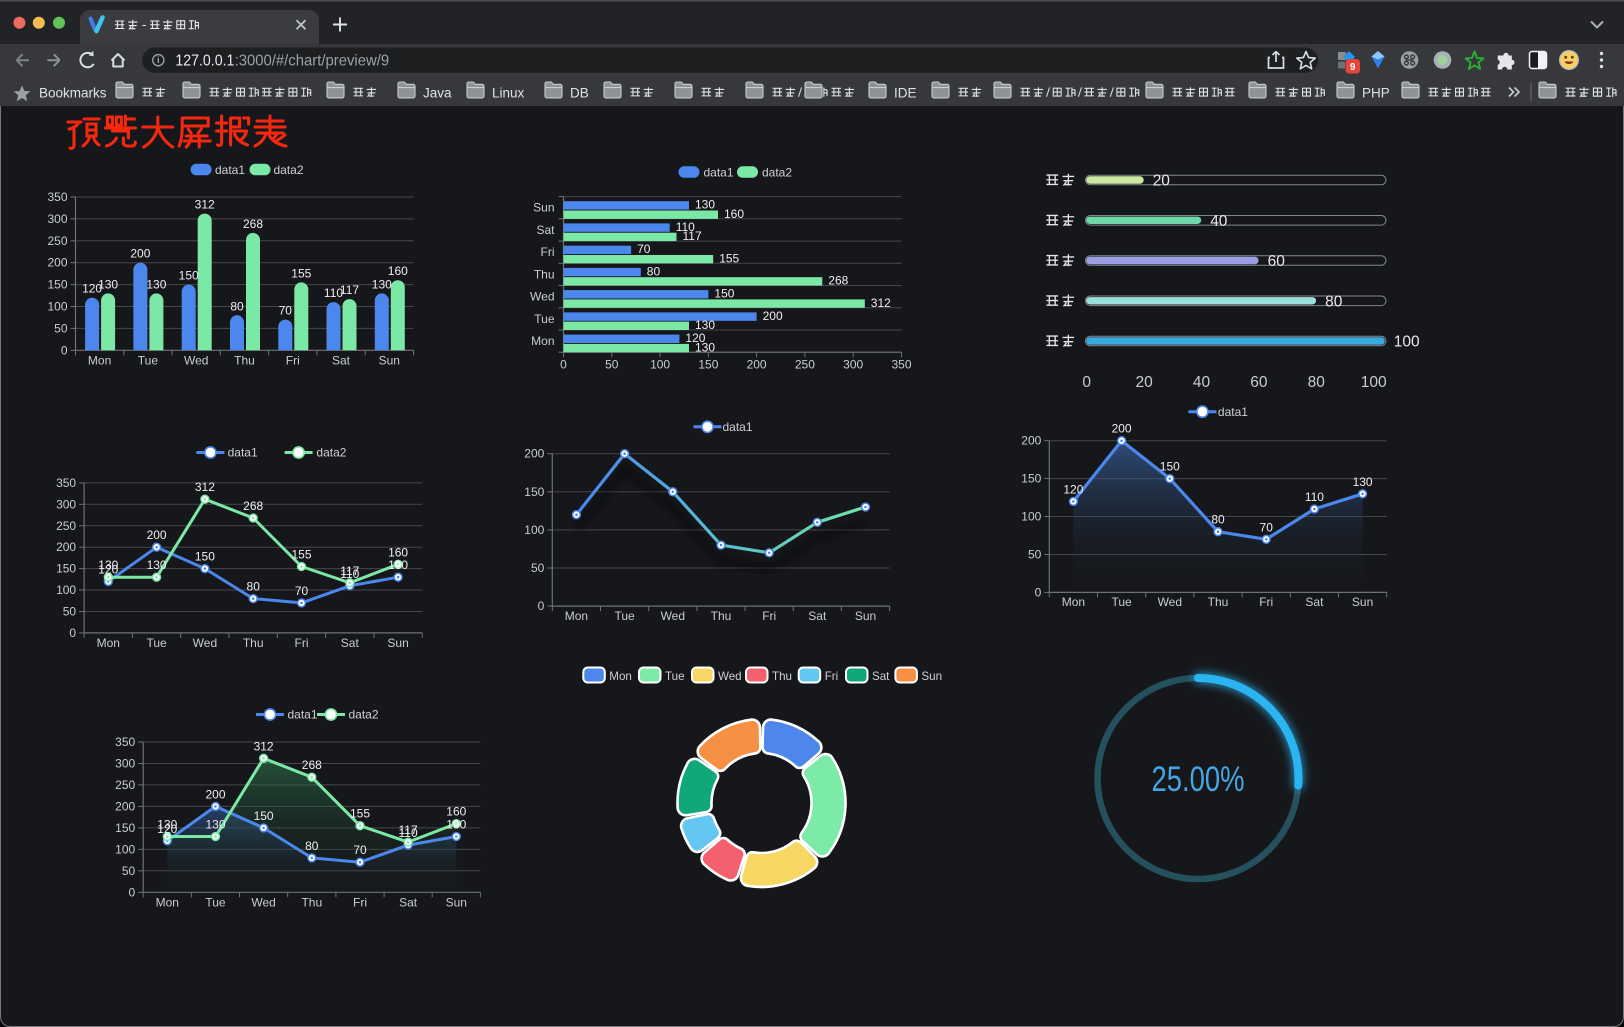  I want to click on svg-text: 312, so click(205, 487).